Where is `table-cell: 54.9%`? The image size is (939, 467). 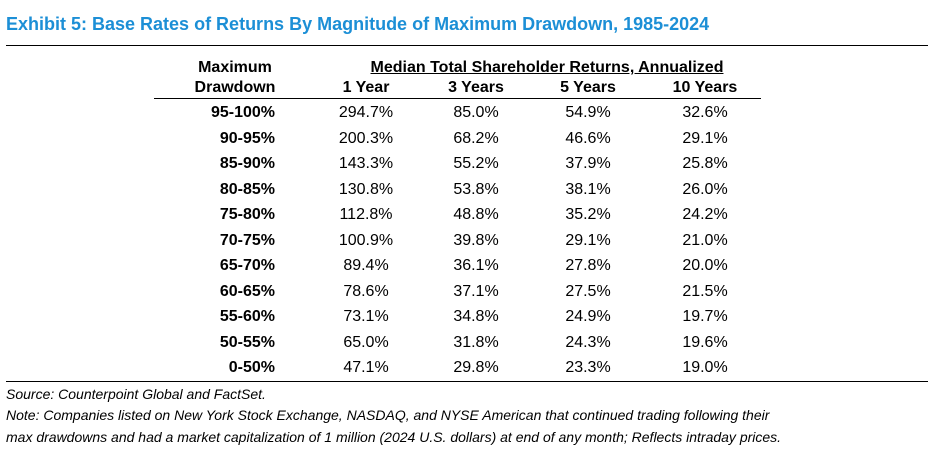
table-cell: 54.9% is located at coordinates (588, 112).